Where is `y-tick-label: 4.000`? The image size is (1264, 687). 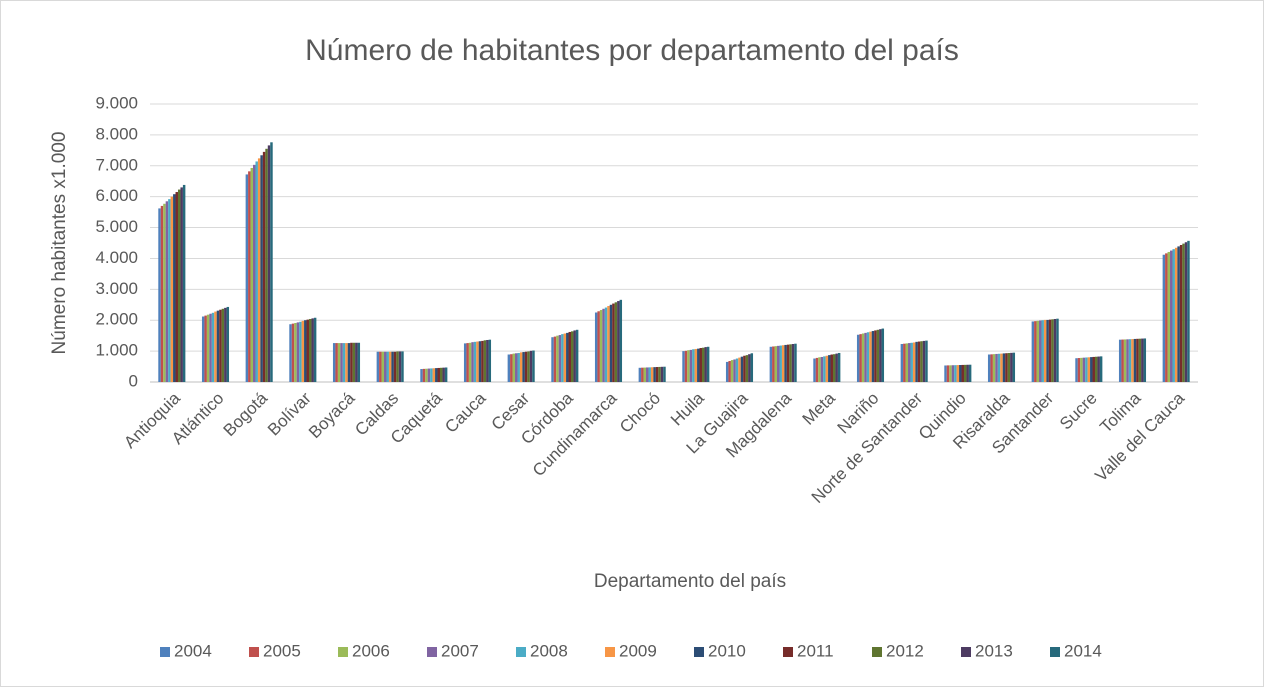
y-tick-label: 4.000 is located at coordinates (116, 257).